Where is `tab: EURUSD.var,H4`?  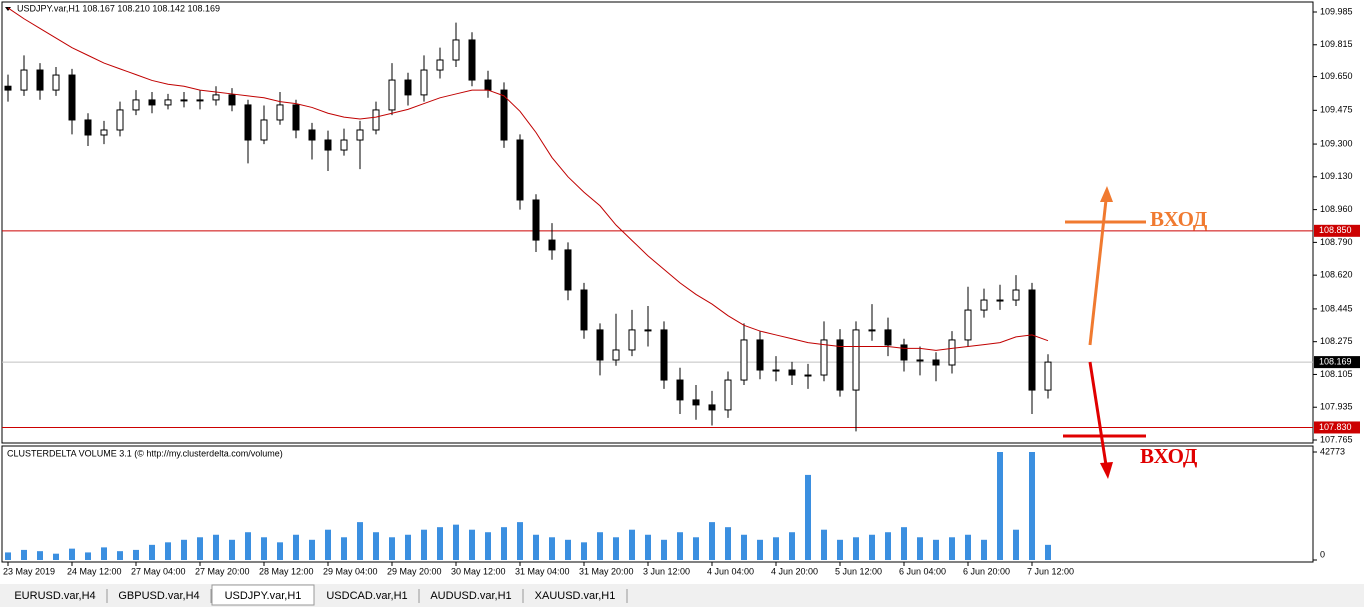 tab: EURUSD.var,H4 is located at coordinates (56, 595).